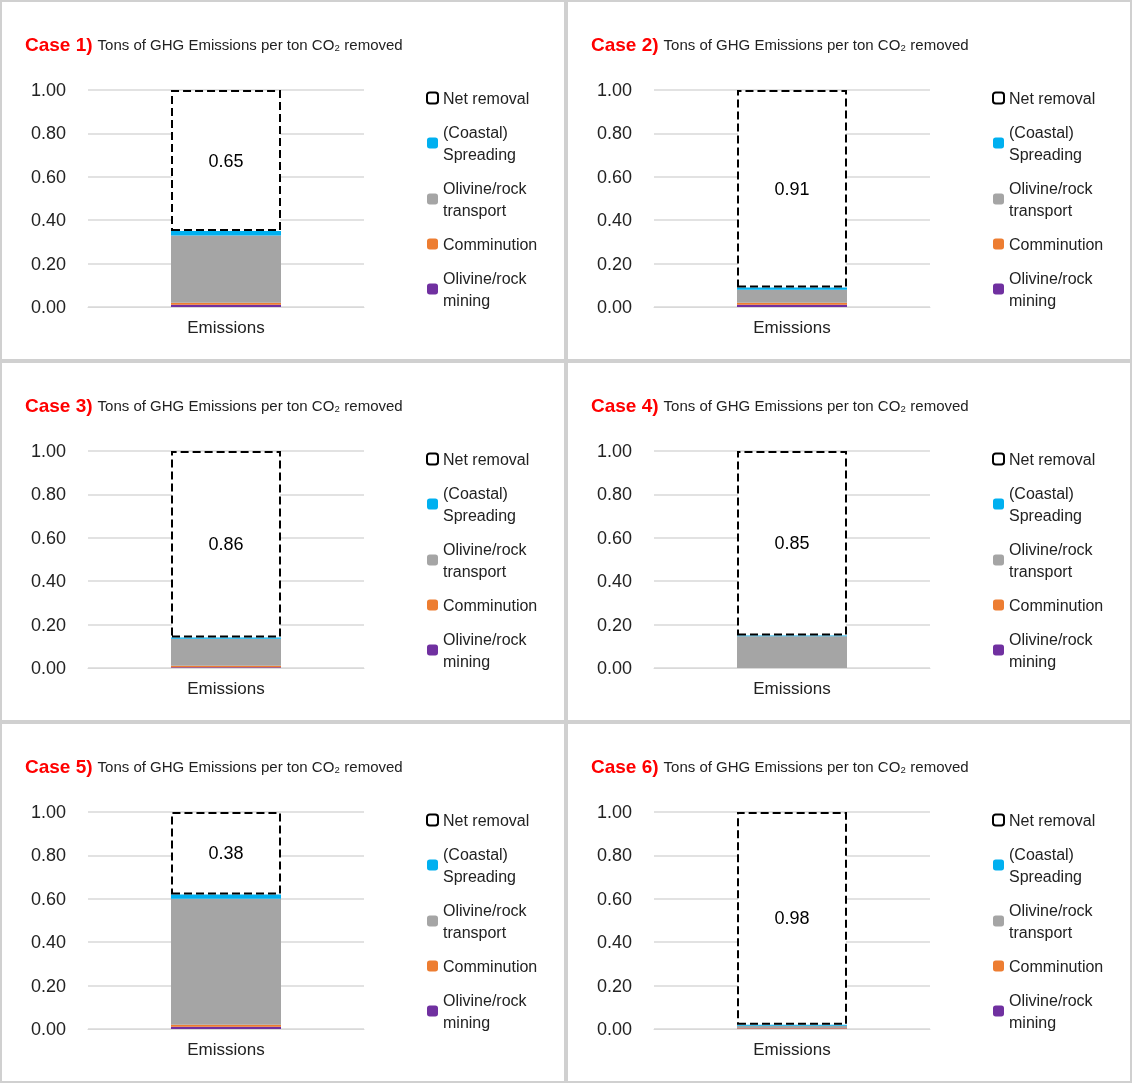 The width and height of the screenshot is (1132, 1083). What do you see at coordinates (59, 405) in the screenshot?
I see `chart-title: Case 3)` at bounding box center [59, 405].